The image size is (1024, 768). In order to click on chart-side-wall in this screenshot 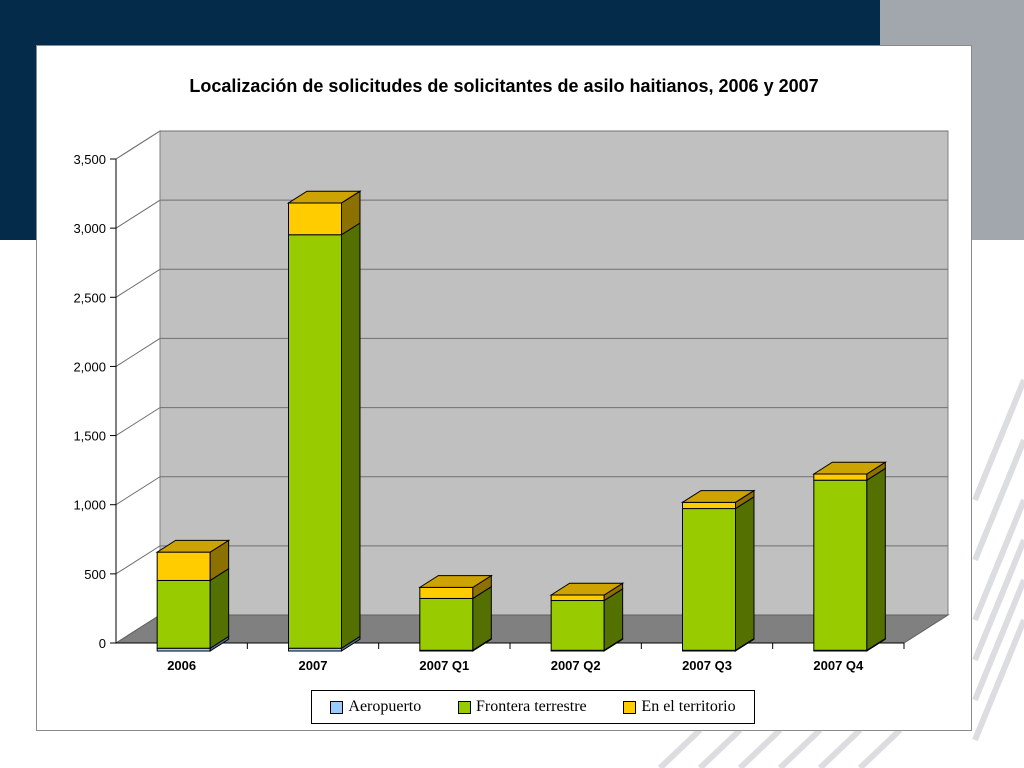, I will do `click(138, 387)`.